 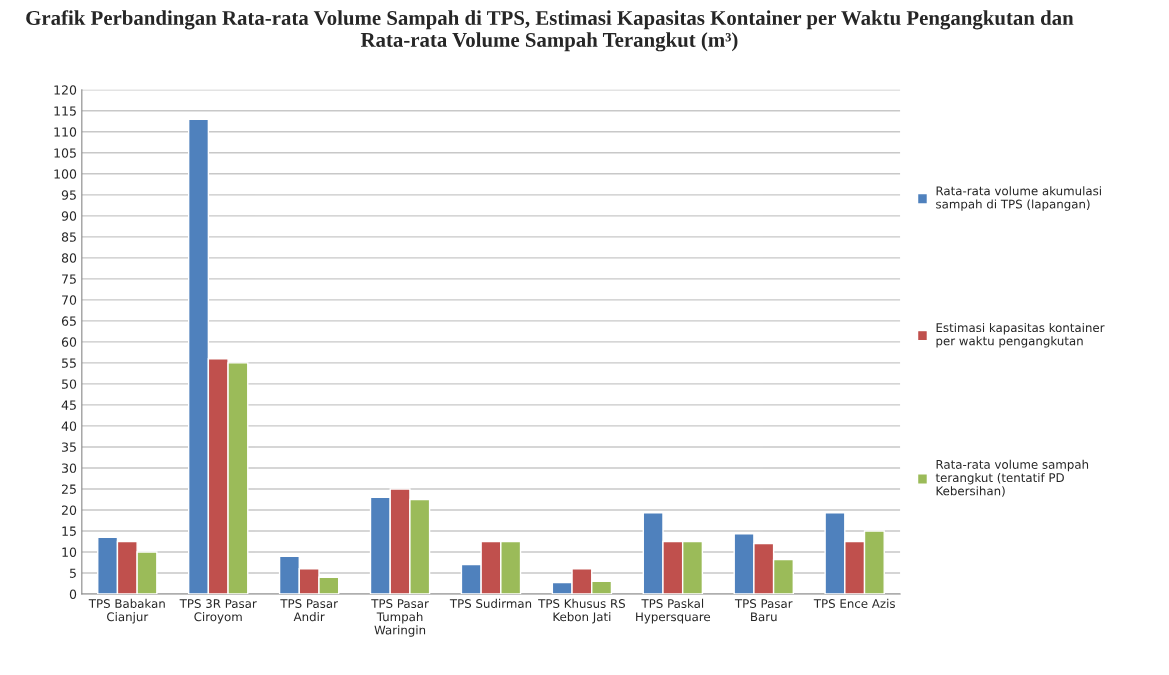 What do you see at coordinates (65, 90) in the screenshot?
I see `y-tick-label: 120` at bounding box center [65, 90].